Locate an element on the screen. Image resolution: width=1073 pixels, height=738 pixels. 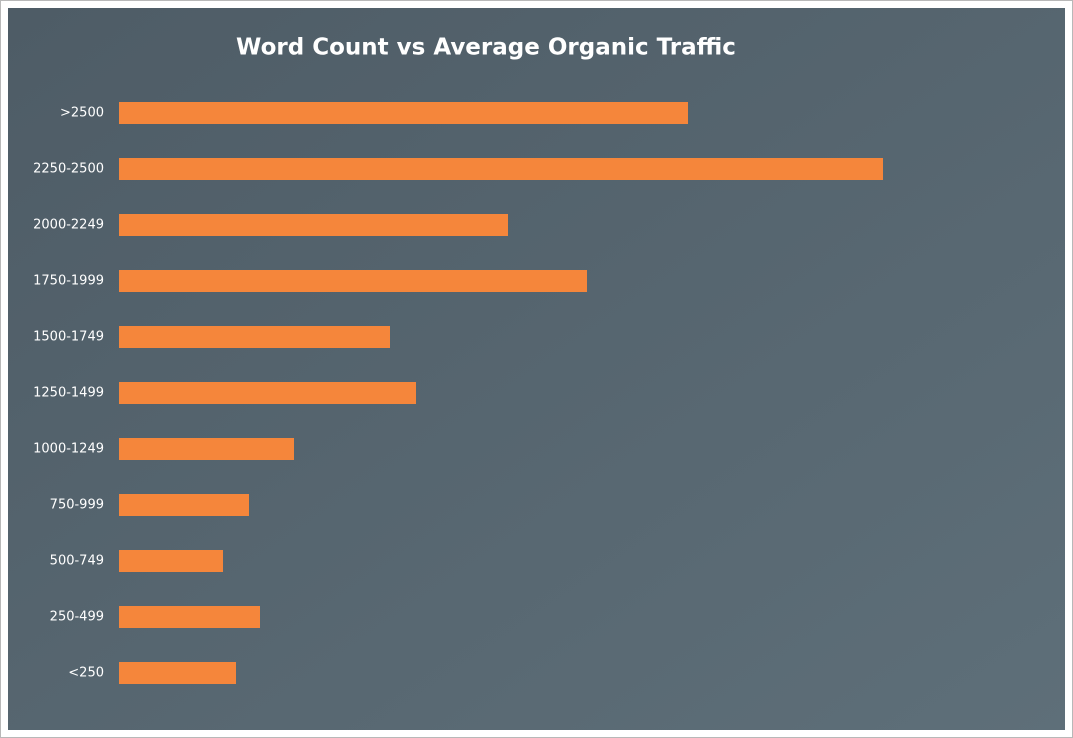
y-tick-label: <250 is located at coordinates (86, 673).